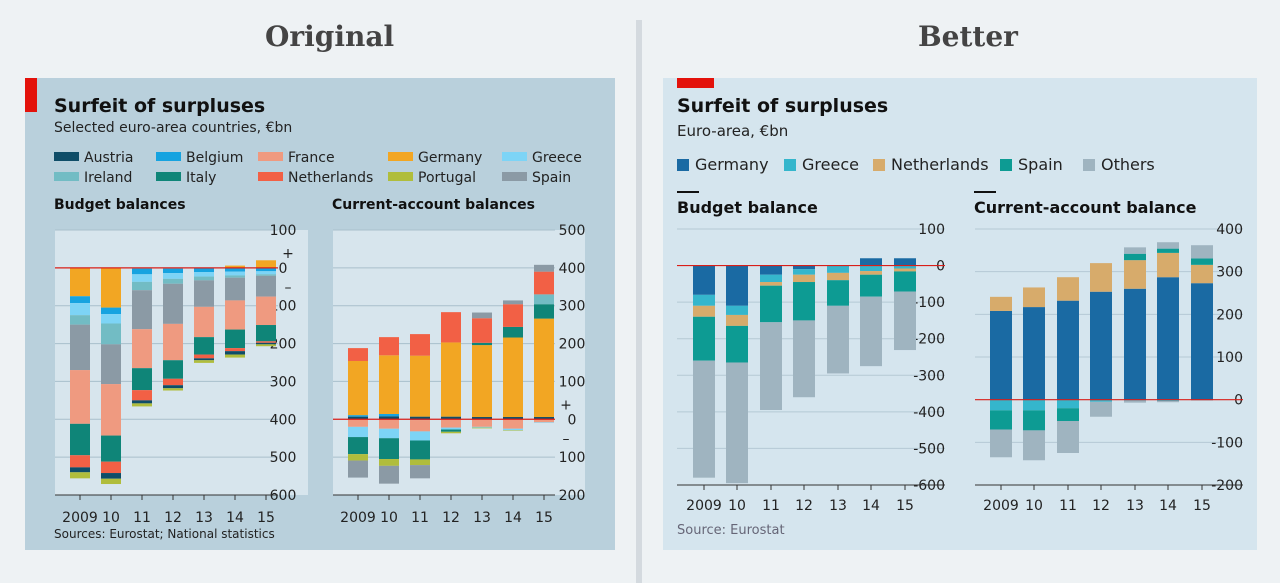 The height and width of the screenshot is (583, 1280). I want to click on y-tick-label: 200, so click(1229, 315).